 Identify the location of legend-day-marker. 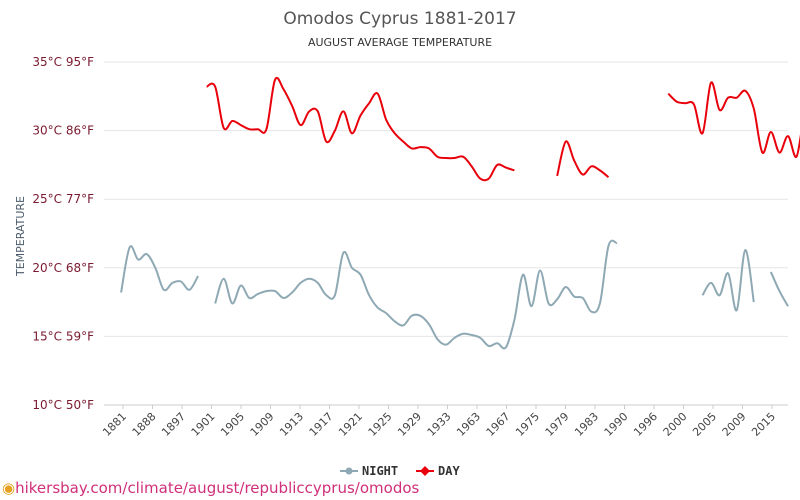
(425, 471).